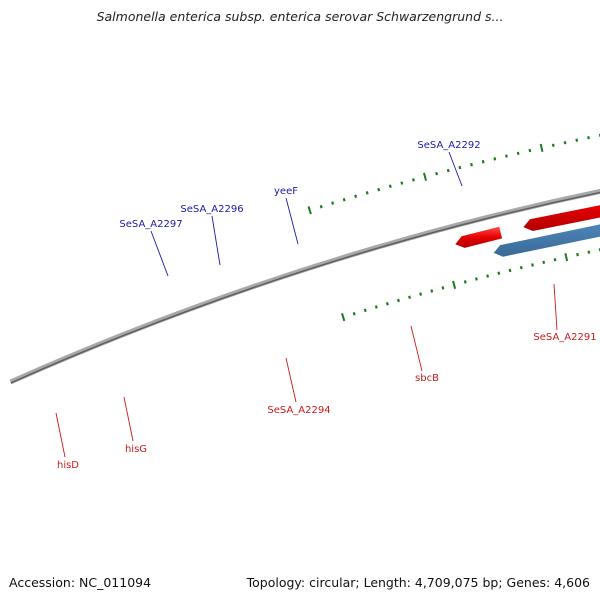 Image resolution: width=600 pixels, height=600 pixels. Describe the element at coordinates (211, 209) in the screenshot. I see `gene-label: SeSA_A2296` at that location.